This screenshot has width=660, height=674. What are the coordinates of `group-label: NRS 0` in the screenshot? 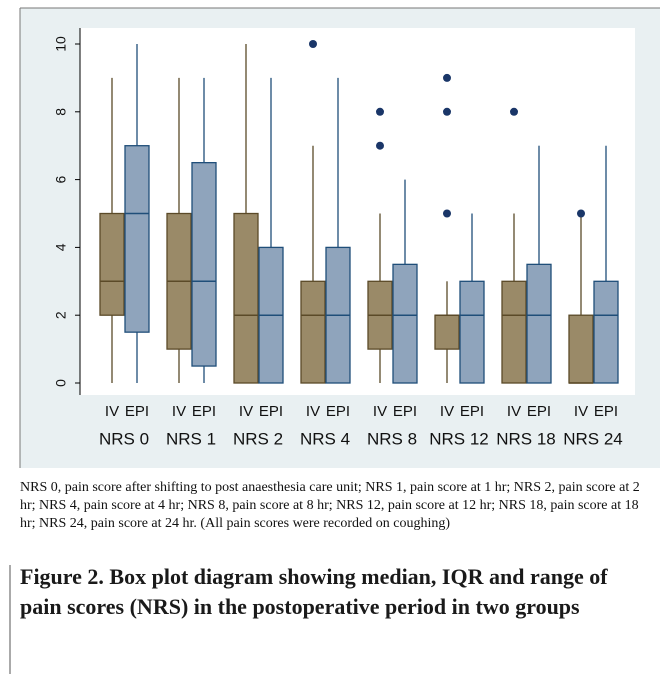 It's located at (124, 438).